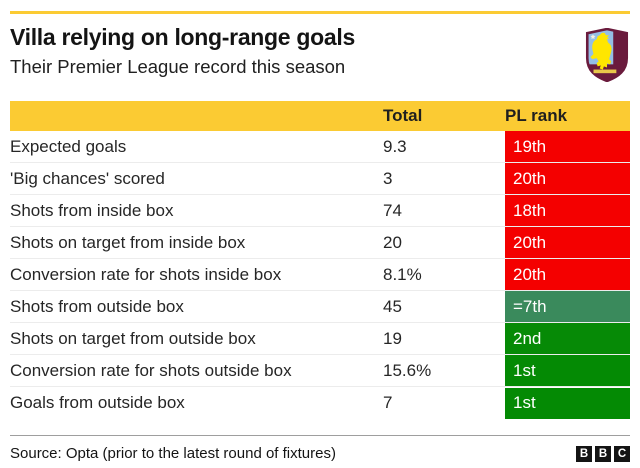 The height and width of the screenshot is (468, 640). What do you see at coordinates (320, 179) in the screenshot?
I see `table-row: 'Big chances' scored 3 20th` at bounding box center [320, 179].